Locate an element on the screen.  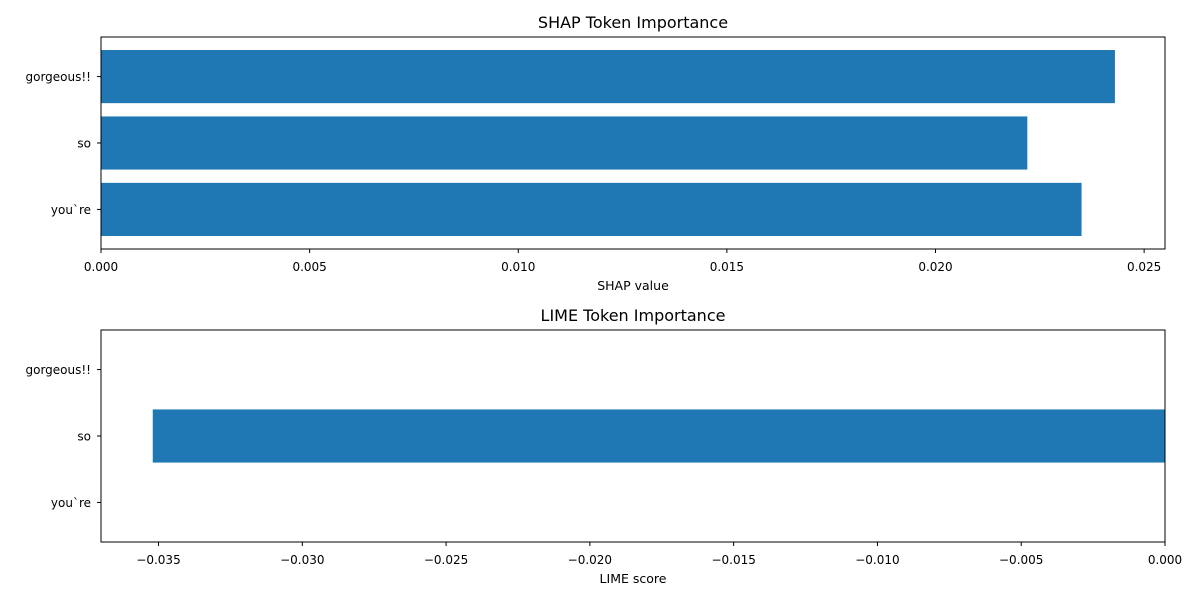
x-axis-label: SHAP value is located at coordinates (633, 285).